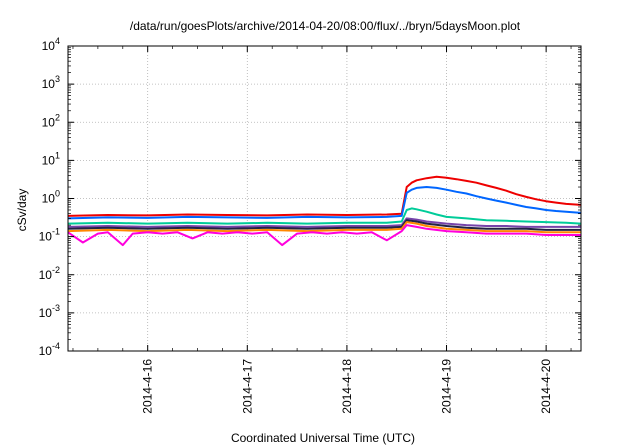  What do you see at coordinates (148, 386) in the screenshot?
I see `x-tick-label: 2014-4-16` at bounding box center [148, 386].